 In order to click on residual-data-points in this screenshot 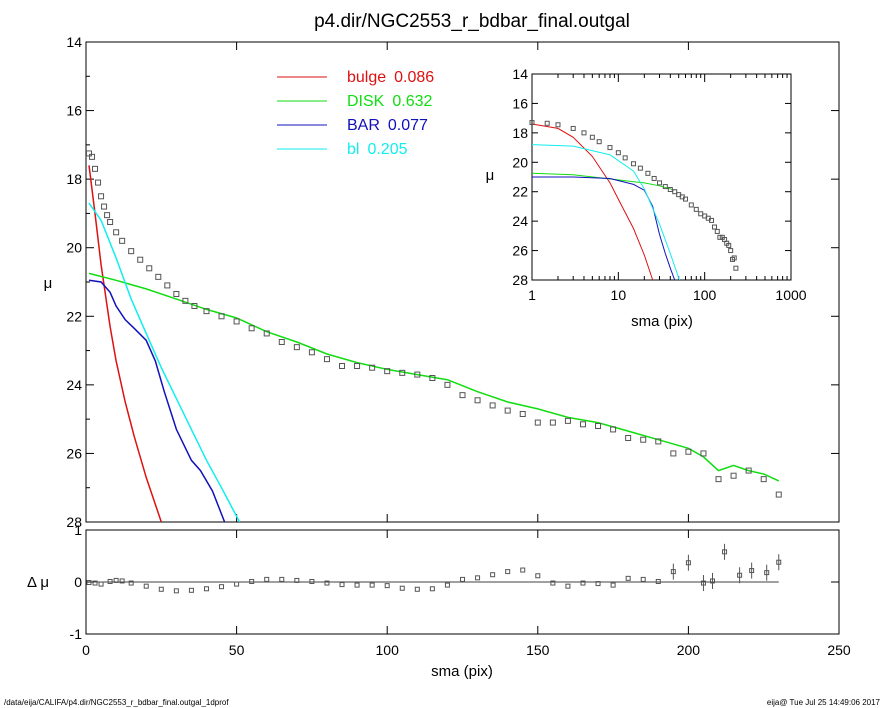, I will do `click(434, 568)`.